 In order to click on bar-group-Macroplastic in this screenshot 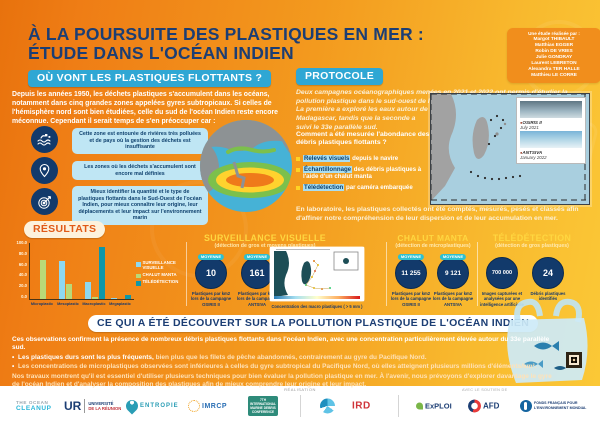, I will do `click(95, 271)`.